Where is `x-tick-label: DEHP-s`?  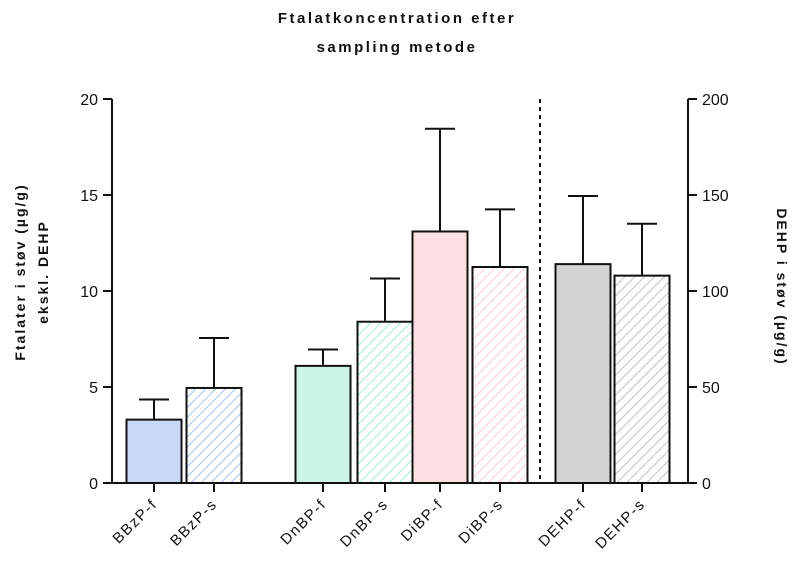
x-tick-label: DEHP-s is located at coordinates (620, 524).